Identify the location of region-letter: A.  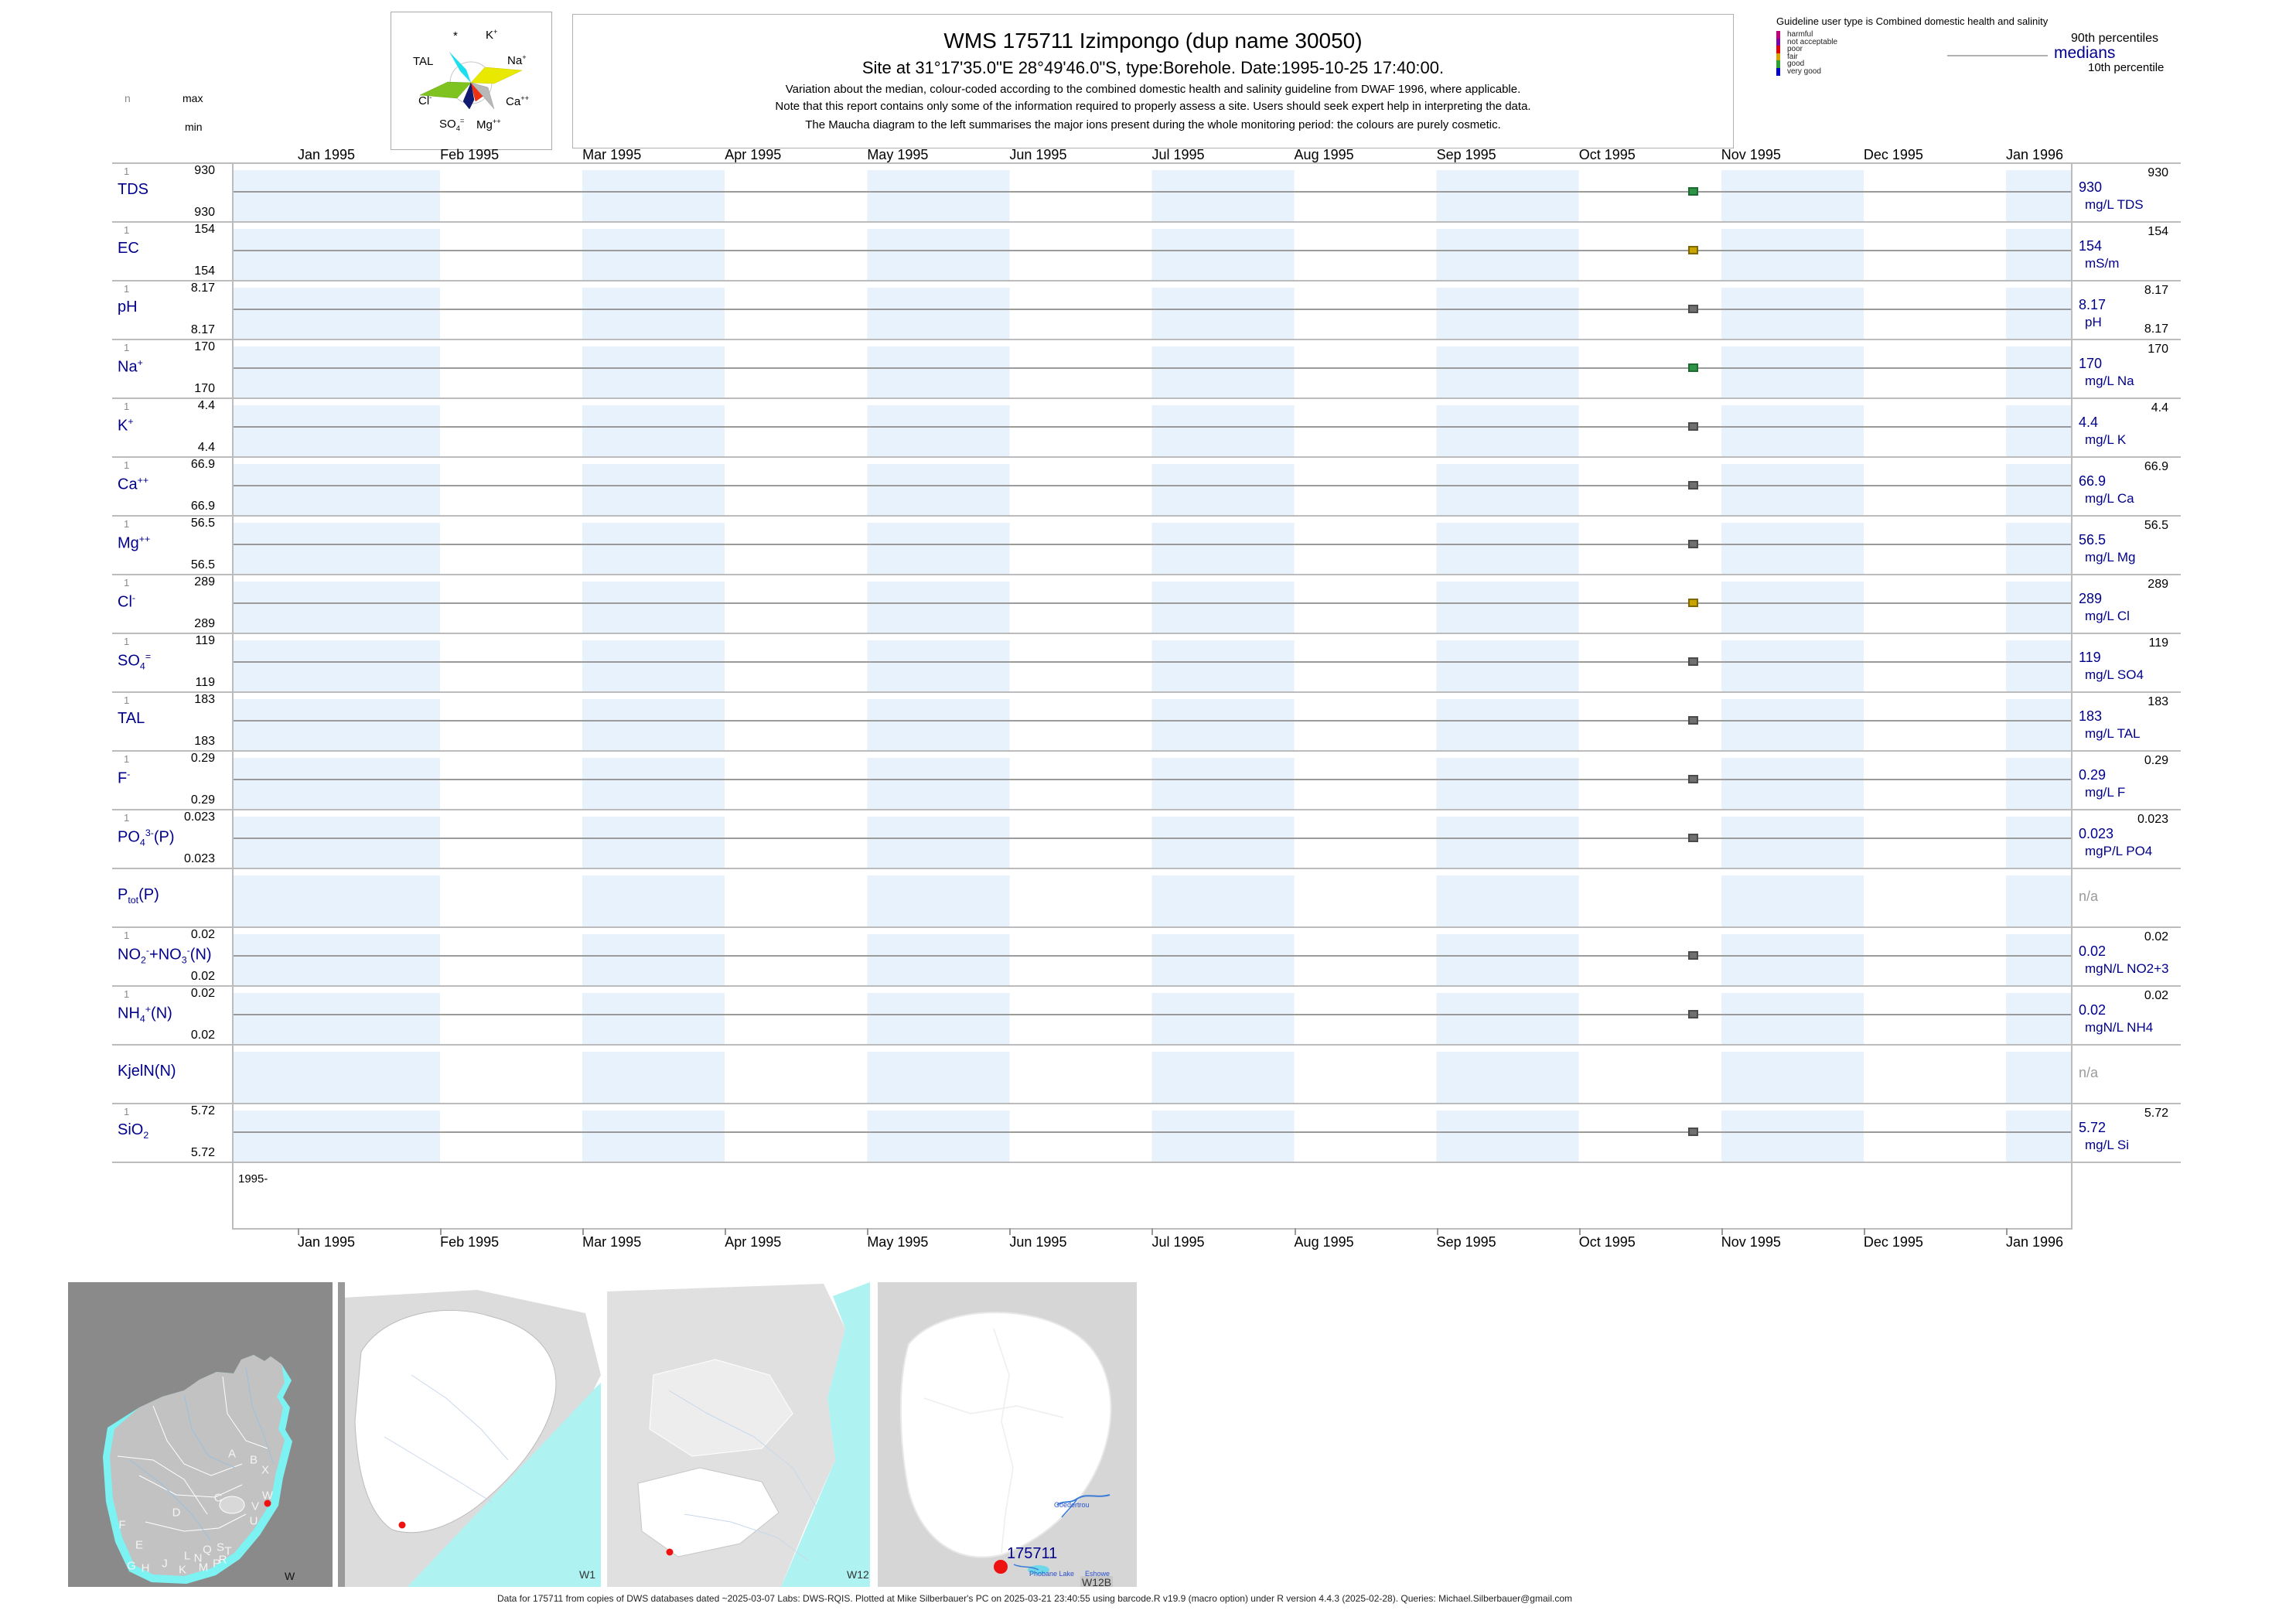
(232, 1454).